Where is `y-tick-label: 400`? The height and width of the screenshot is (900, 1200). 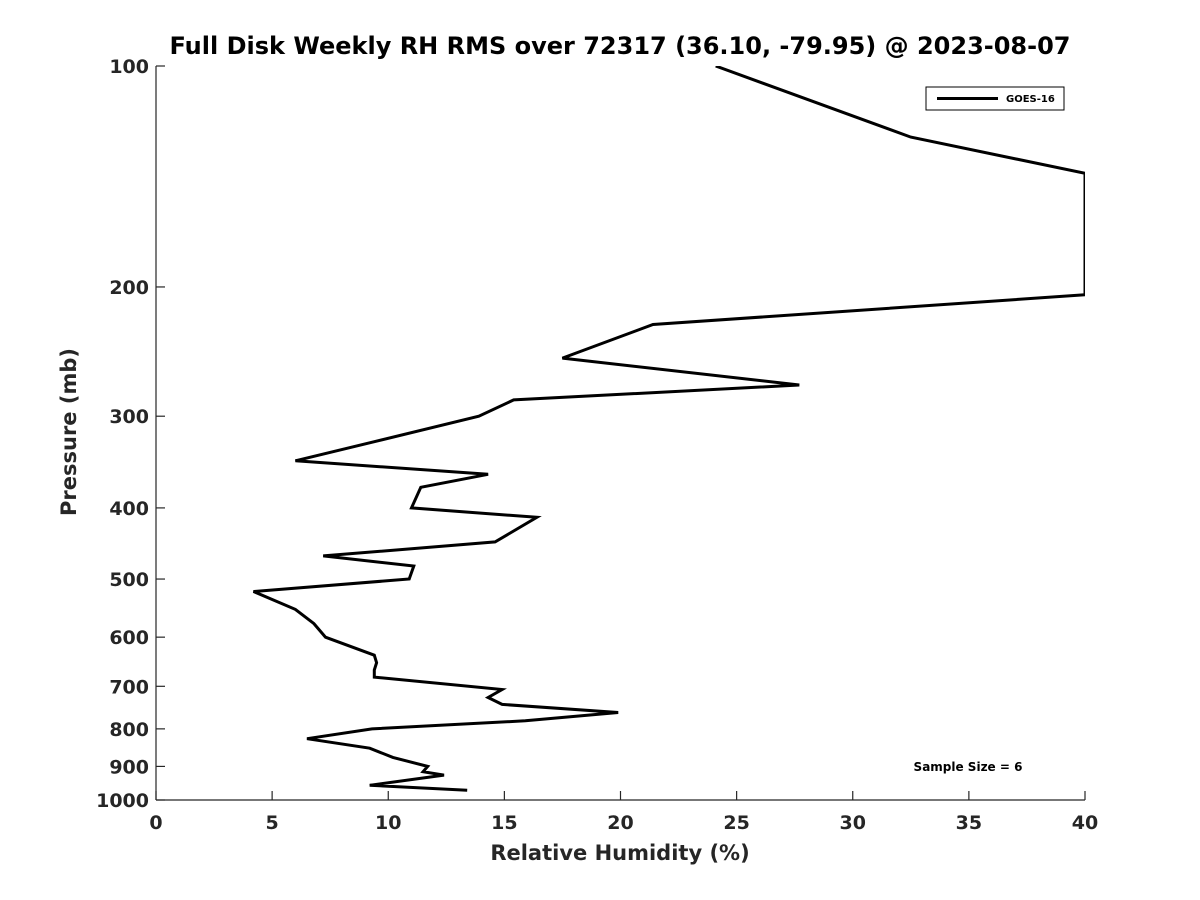
y-tick-label: 400 is located at coordinates (129, 509).